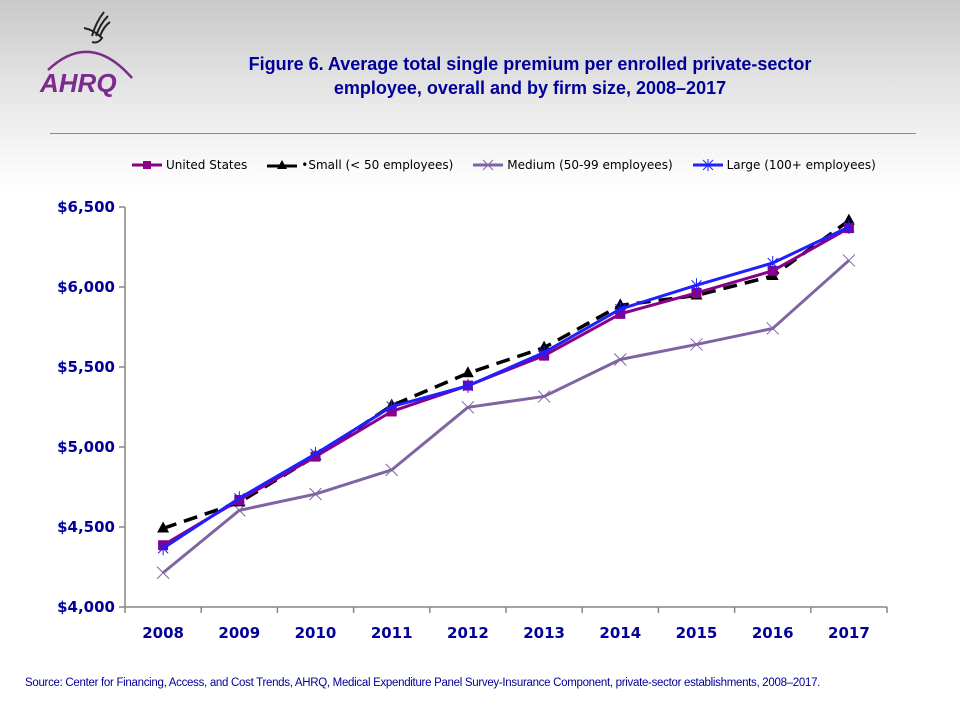 This screenshot has width=960, height=720. Describe the element at coordinates (86, 287) in the screenshot. I see `y-tick-label: $6,000` at that location.